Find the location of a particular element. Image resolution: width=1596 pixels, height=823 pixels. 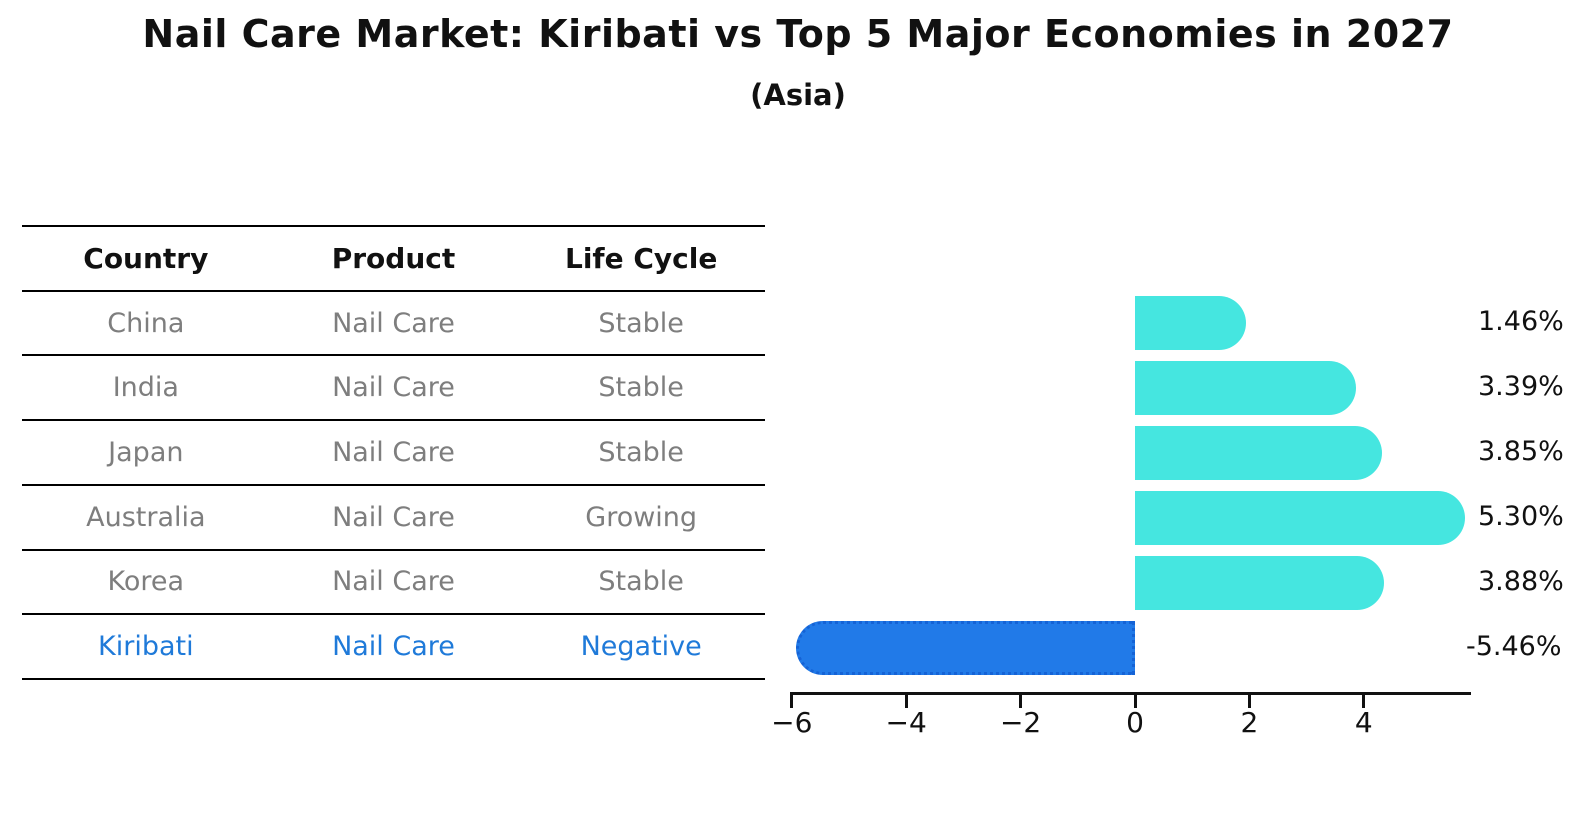

column-header-country: Country is located at coordinates (146, 258).